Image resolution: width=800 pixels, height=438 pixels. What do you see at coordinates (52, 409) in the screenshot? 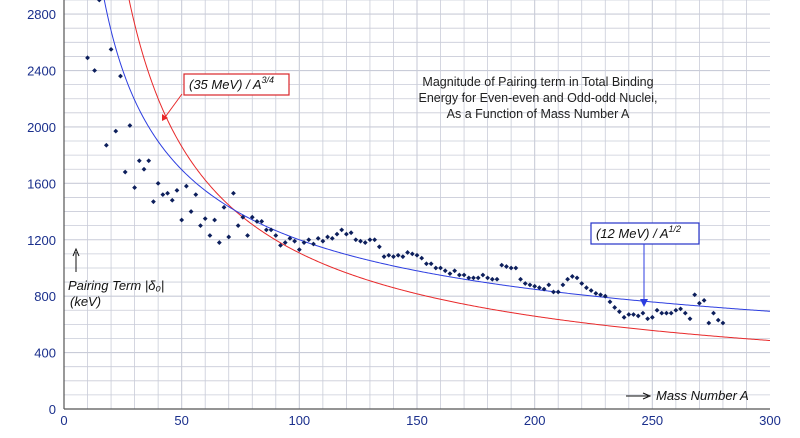
I see `y-tick-label: 0` at bounding box center [52, 409].